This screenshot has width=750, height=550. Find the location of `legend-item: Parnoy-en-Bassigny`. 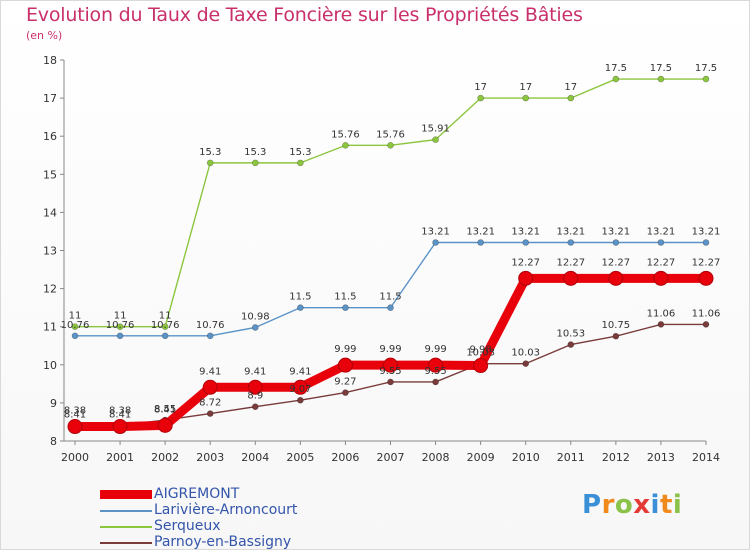

legend-item: Parnoy-en-Bassigny is located at coordinates (250, 542).